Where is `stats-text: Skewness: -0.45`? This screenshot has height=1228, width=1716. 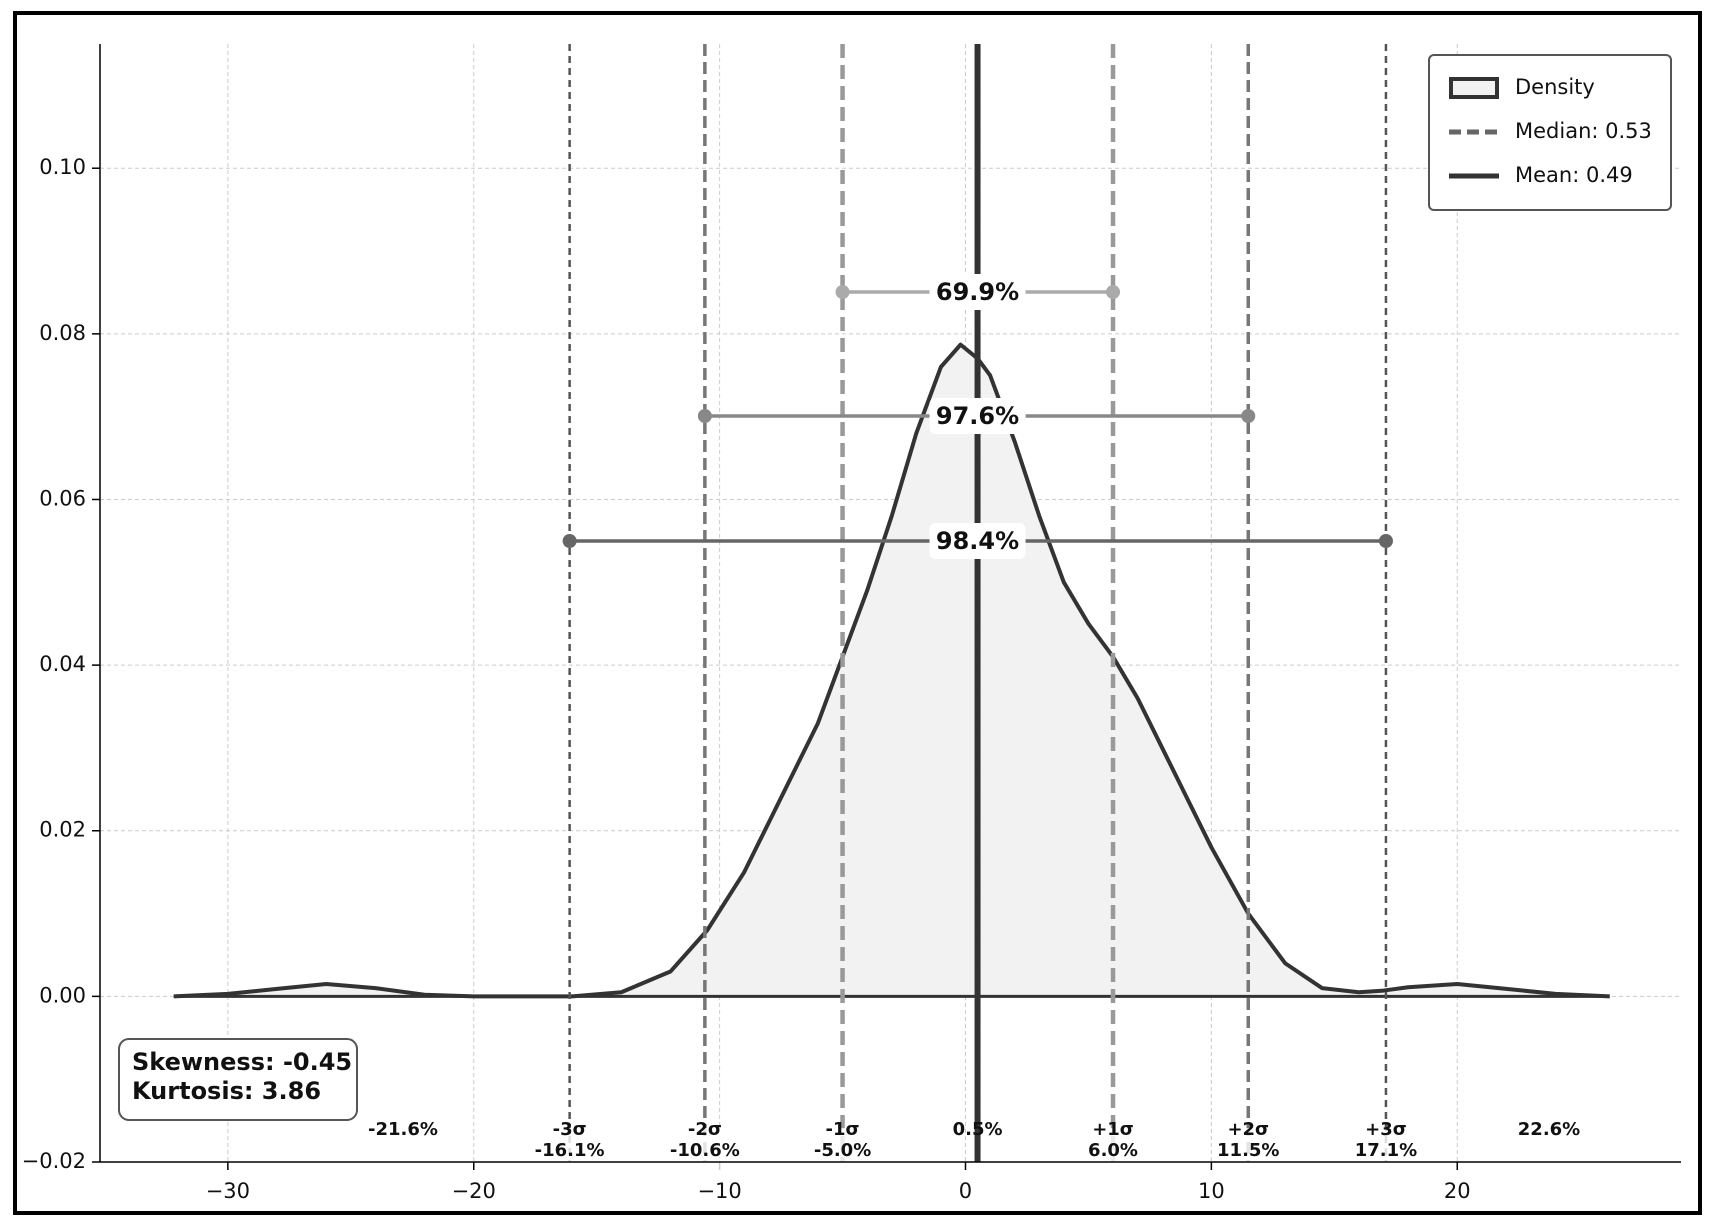 stats-text: Skewness: -0.45 is located at coordinates (242, 1062).